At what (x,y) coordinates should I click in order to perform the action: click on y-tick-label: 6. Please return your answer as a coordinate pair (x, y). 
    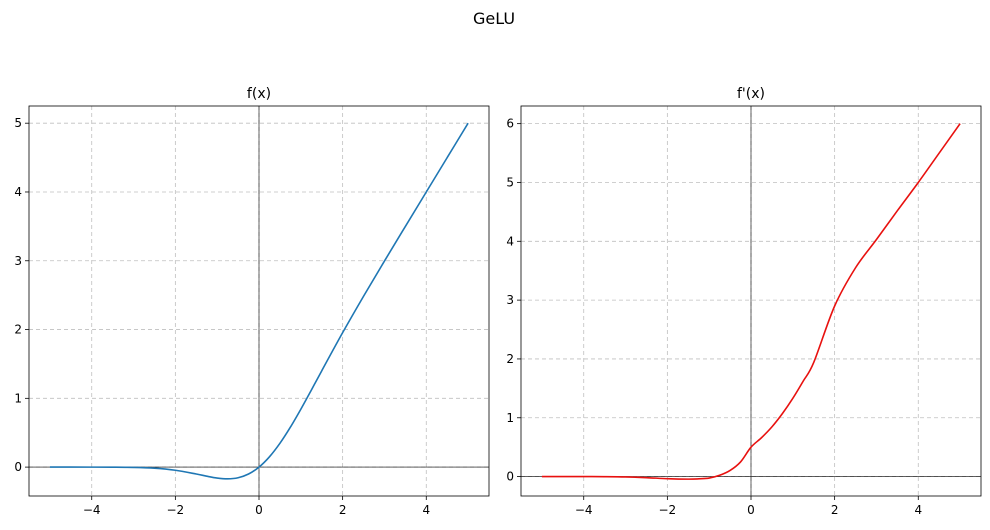
    Looking at the image, I should click on (510, 124).